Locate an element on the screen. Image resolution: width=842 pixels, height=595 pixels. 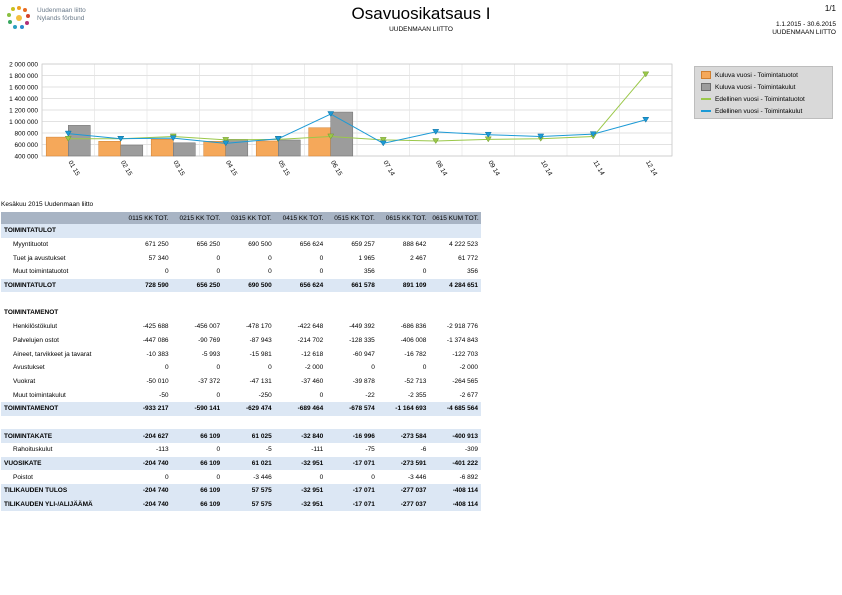
logo-icon is located at coordinates (18, 17).